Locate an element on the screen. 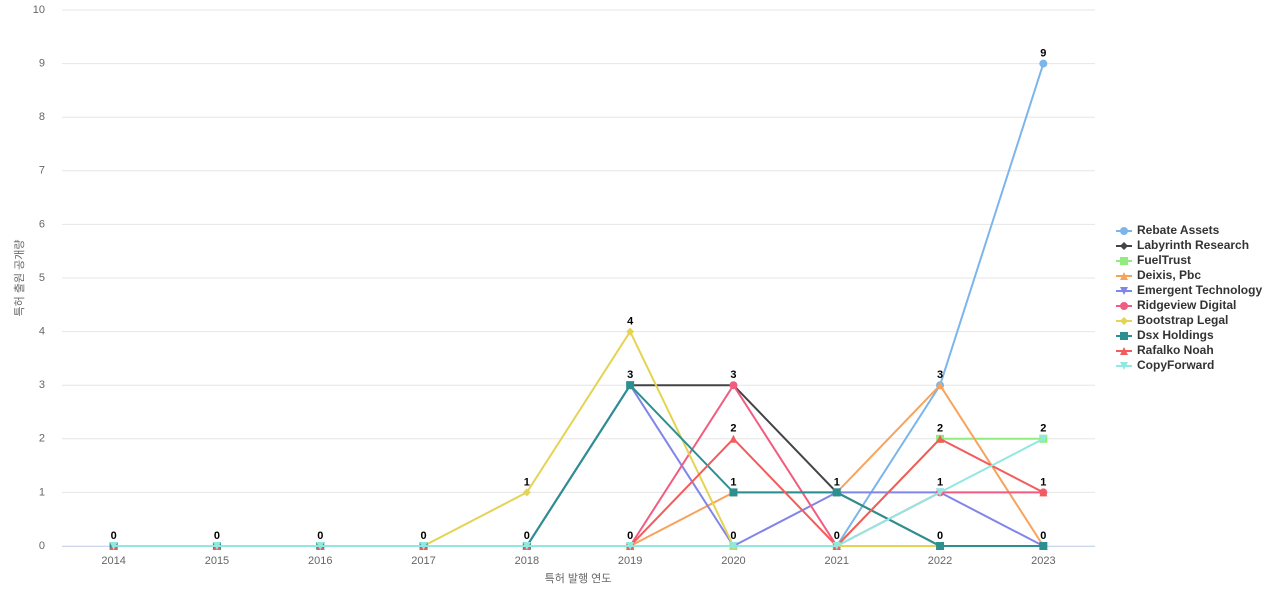  x-tick-label: 2018 is located at coordinates (527, 561).